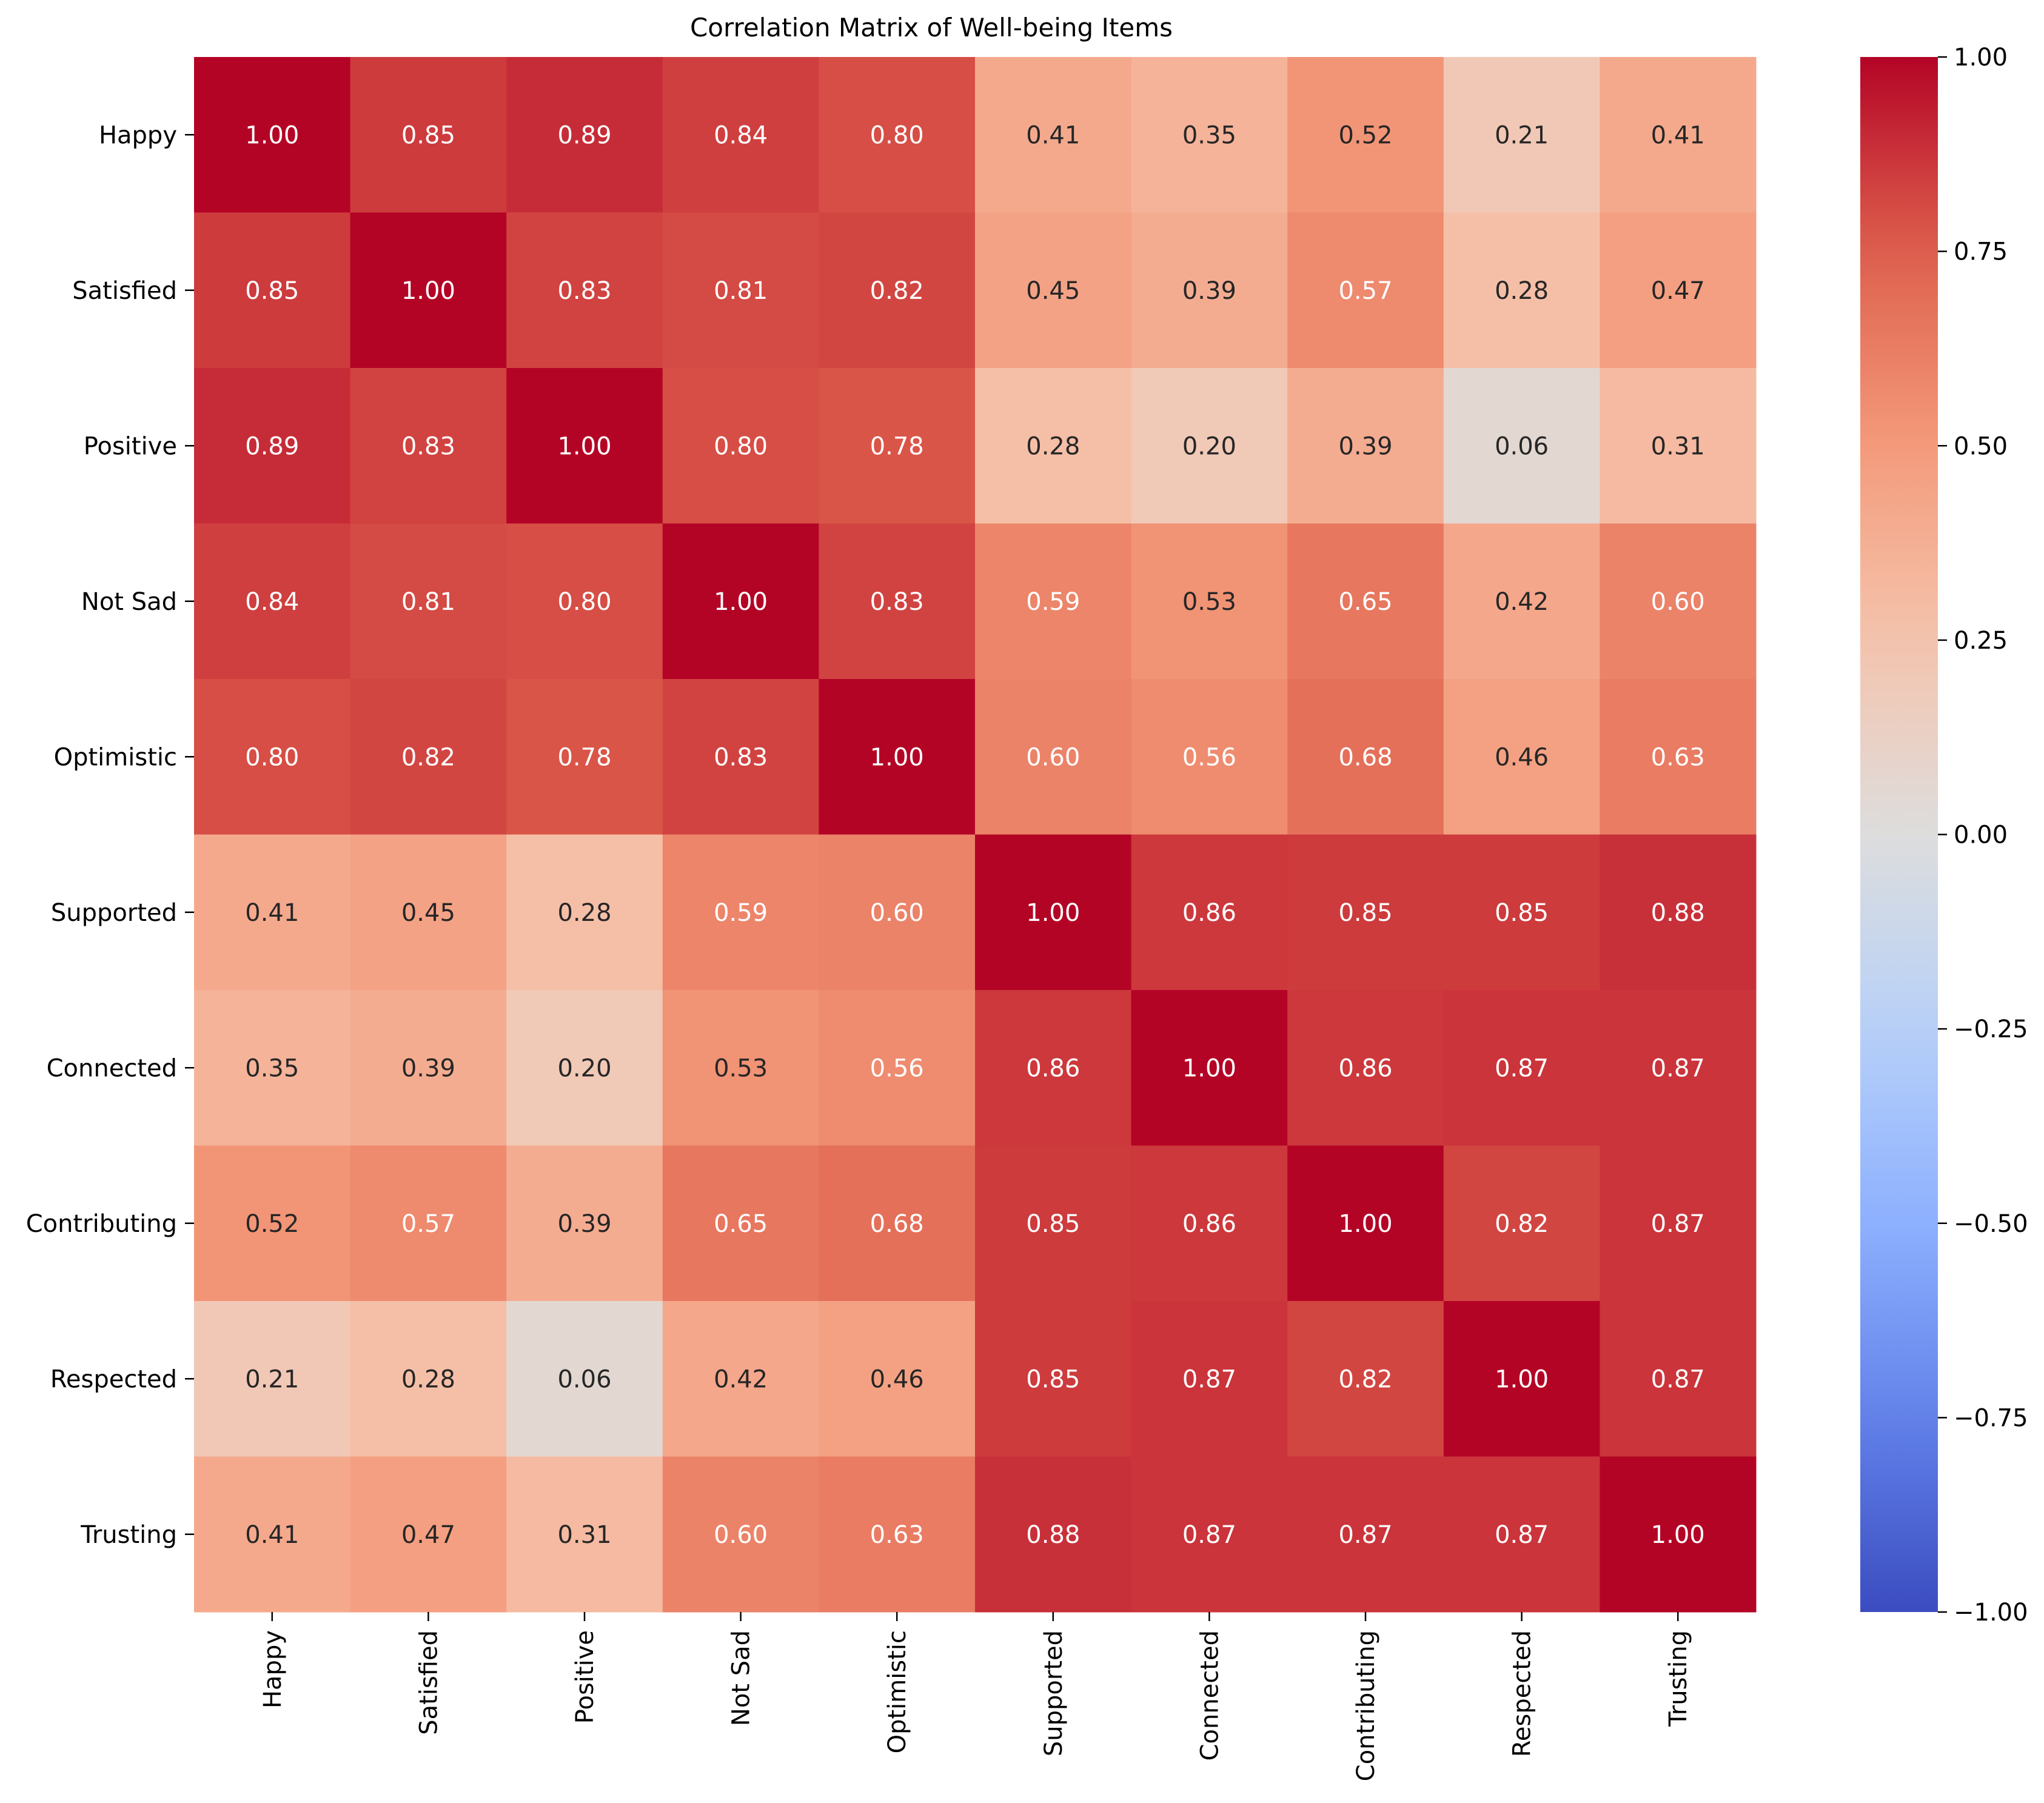  I want to click on colorbar-gradient, so click(1899, 834).